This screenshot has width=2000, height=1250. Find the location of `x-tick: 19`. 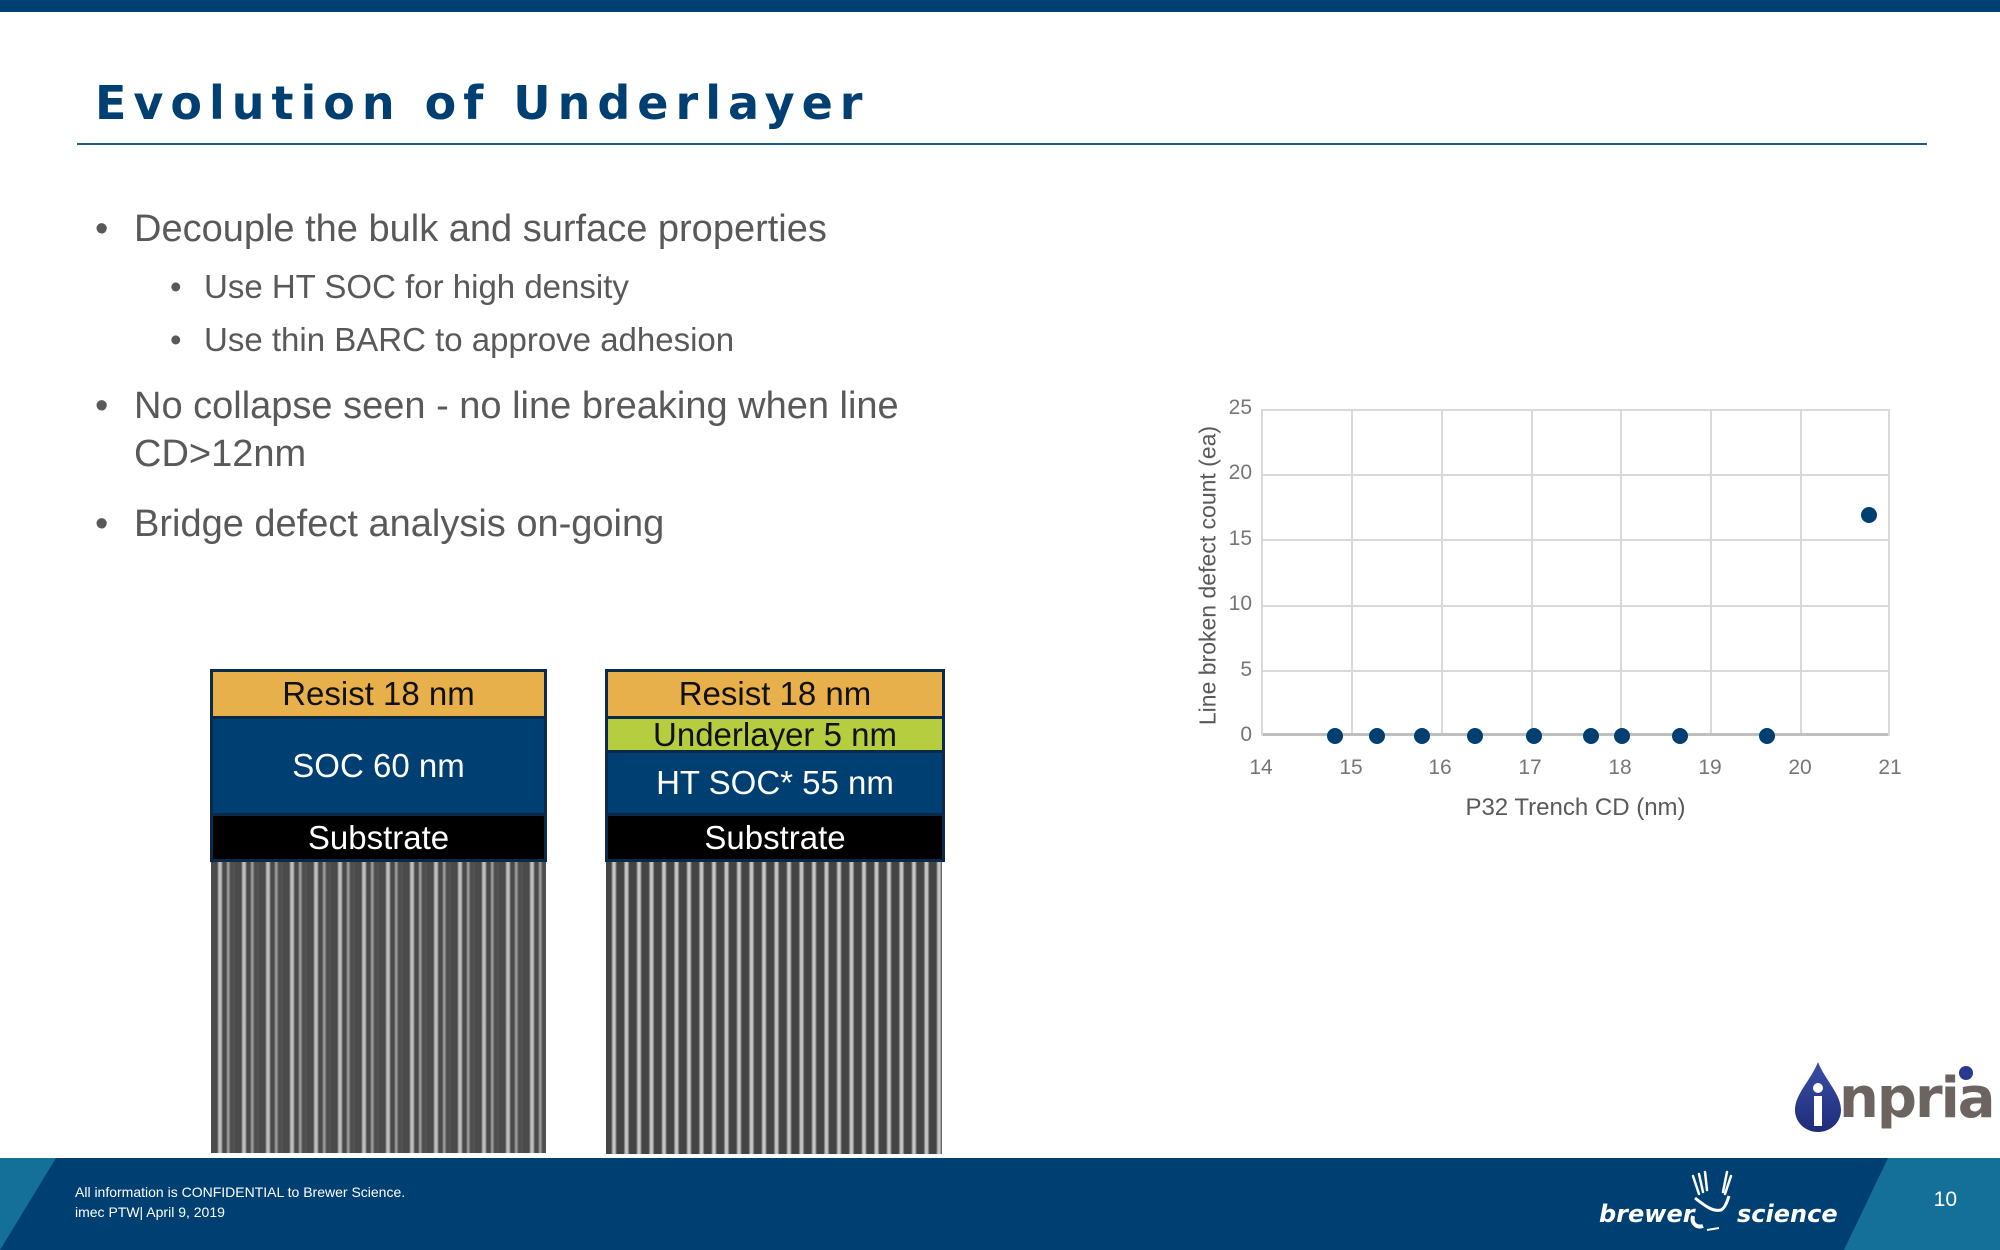

x-tick: 19 is located at coordinates (1710, 767).